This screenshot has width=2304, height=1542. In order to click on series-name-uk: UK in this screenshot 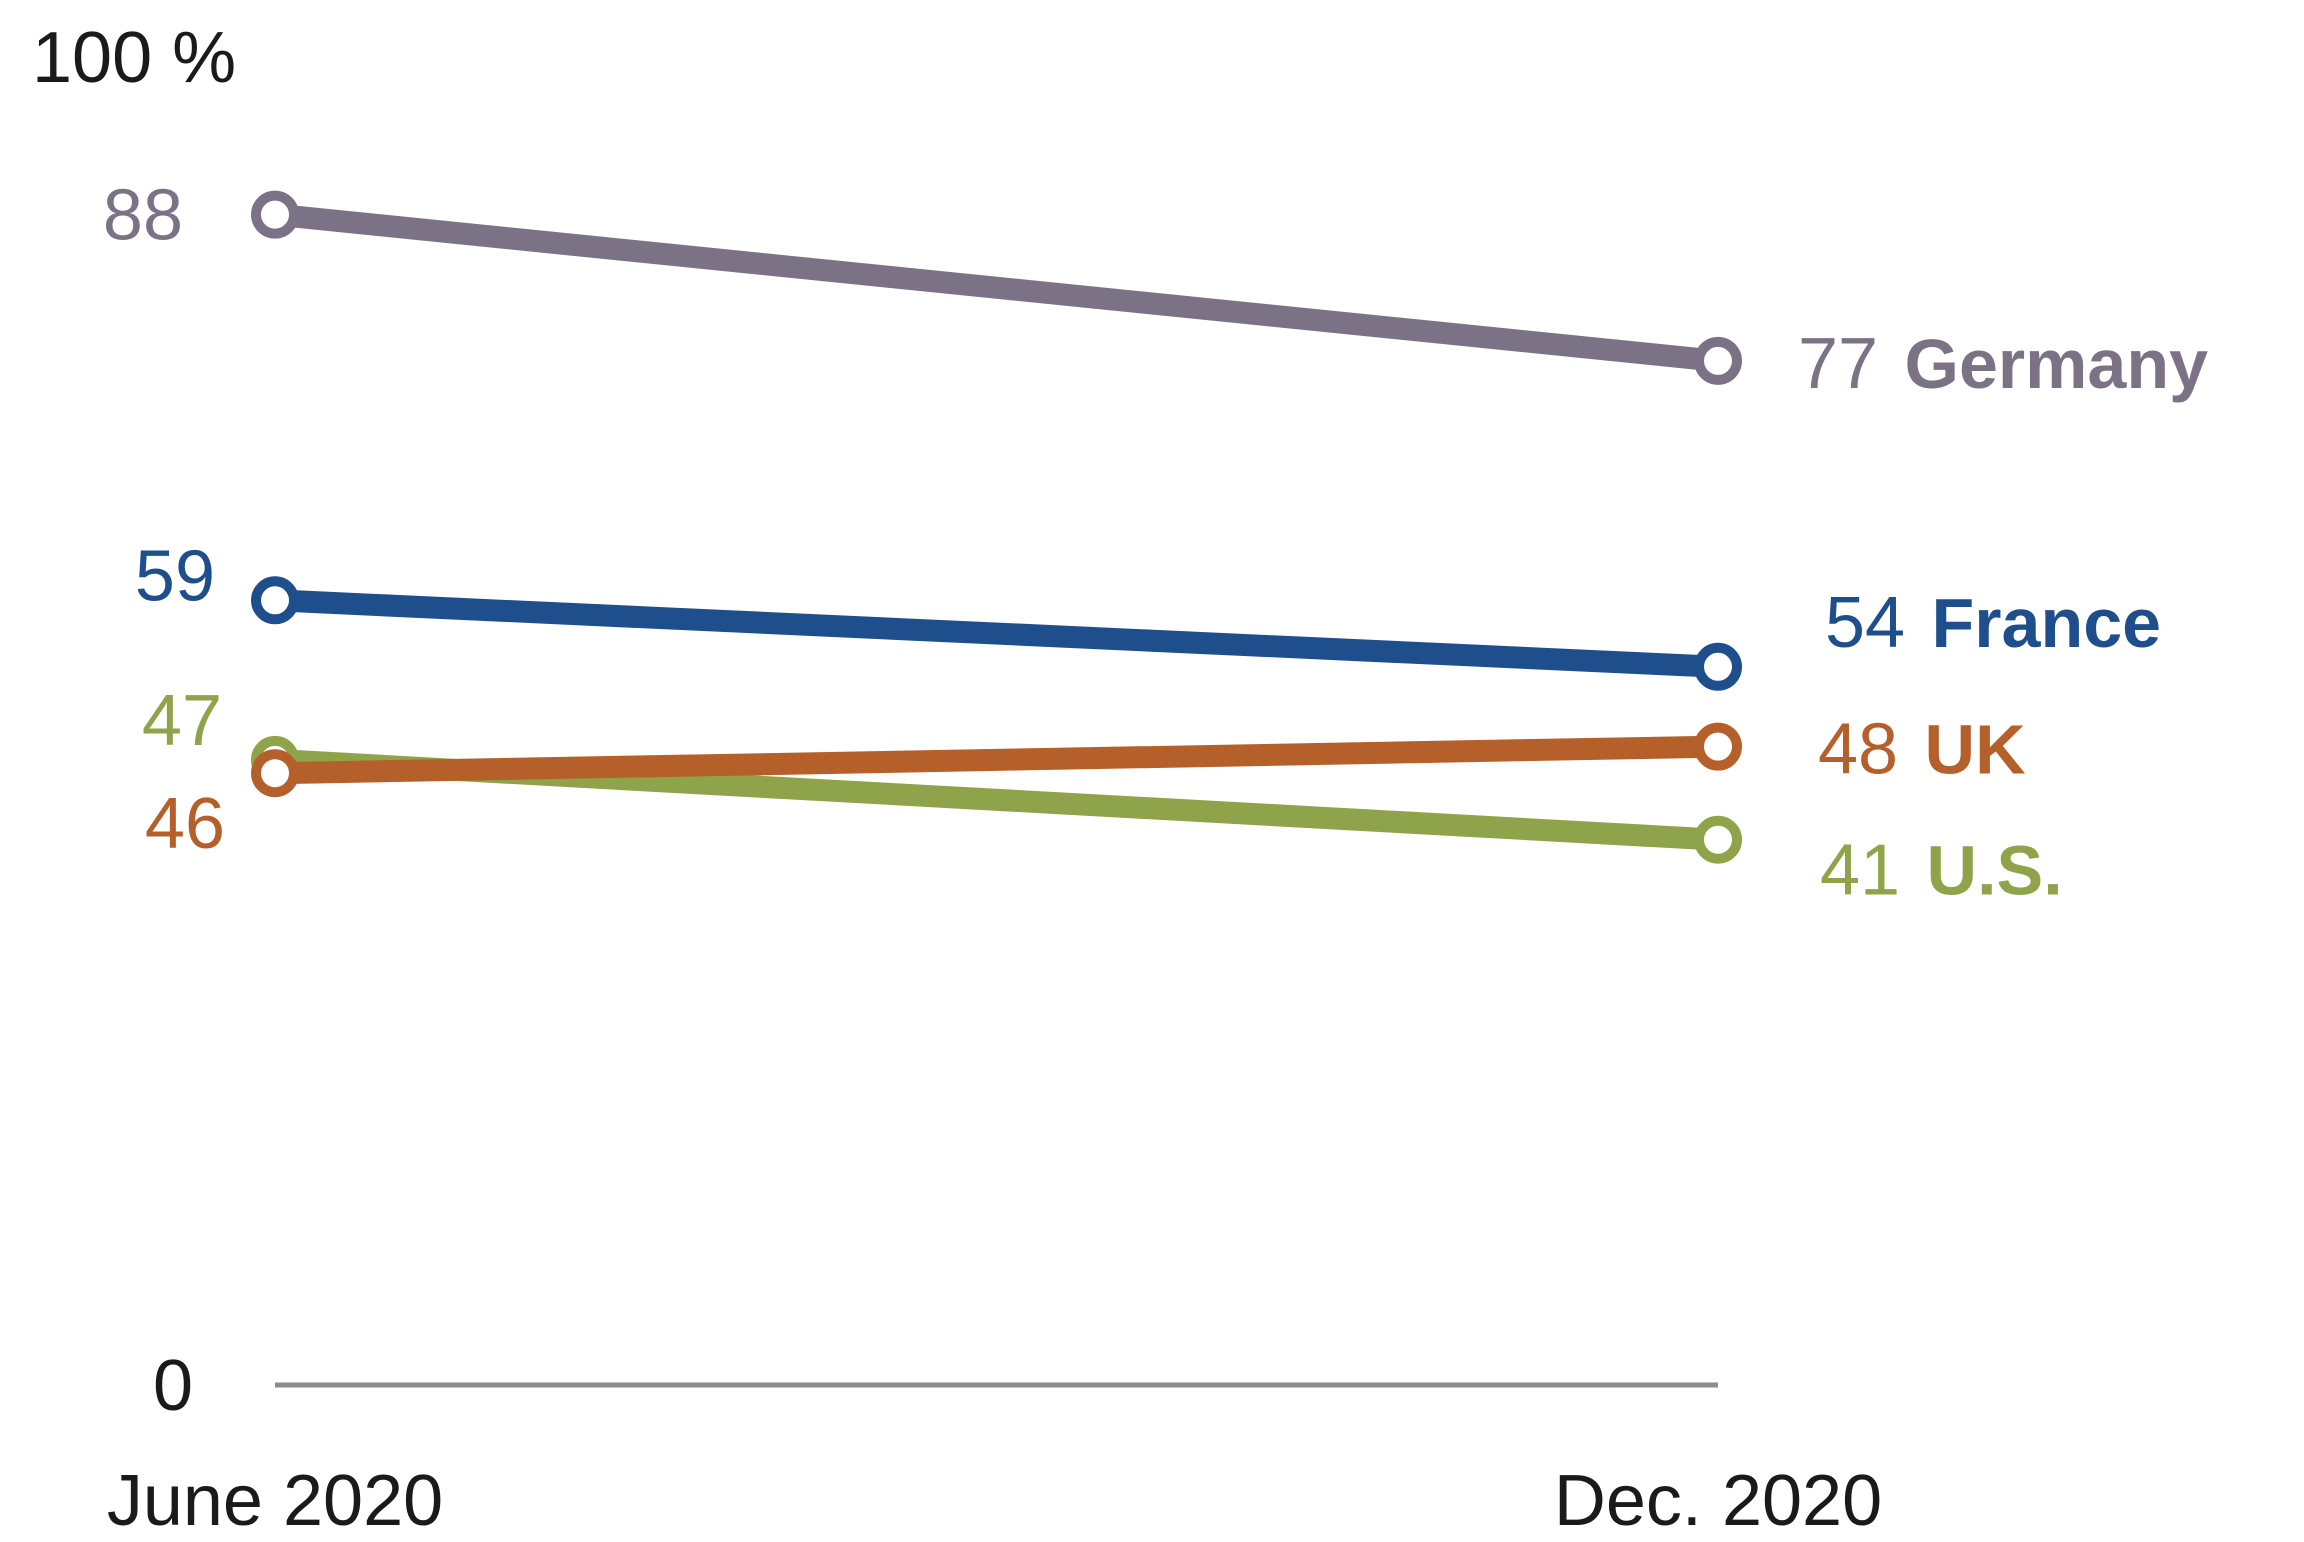, I will do `click(1975, 750)`.